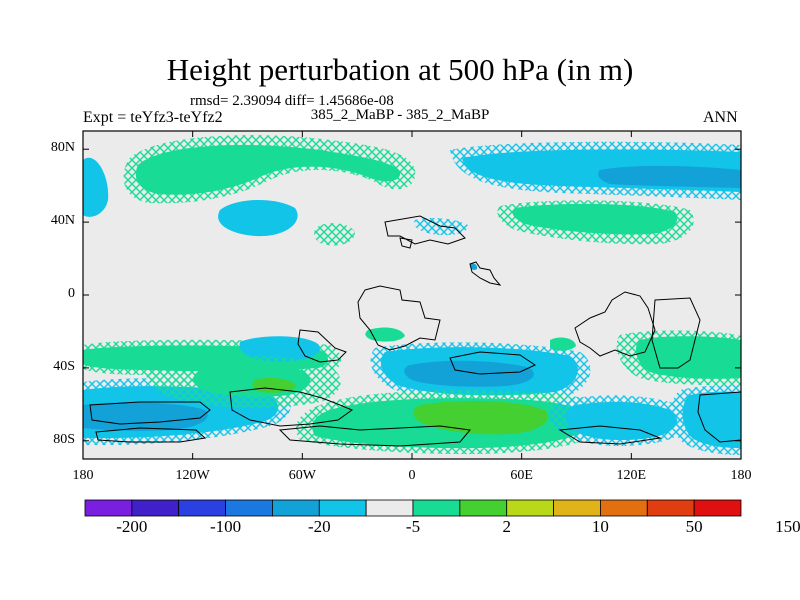 The height and width of the screenshot is (600, 800). I want to click on plot-title: Height perturbation at 500 hPa (in m), so click(400, 69).